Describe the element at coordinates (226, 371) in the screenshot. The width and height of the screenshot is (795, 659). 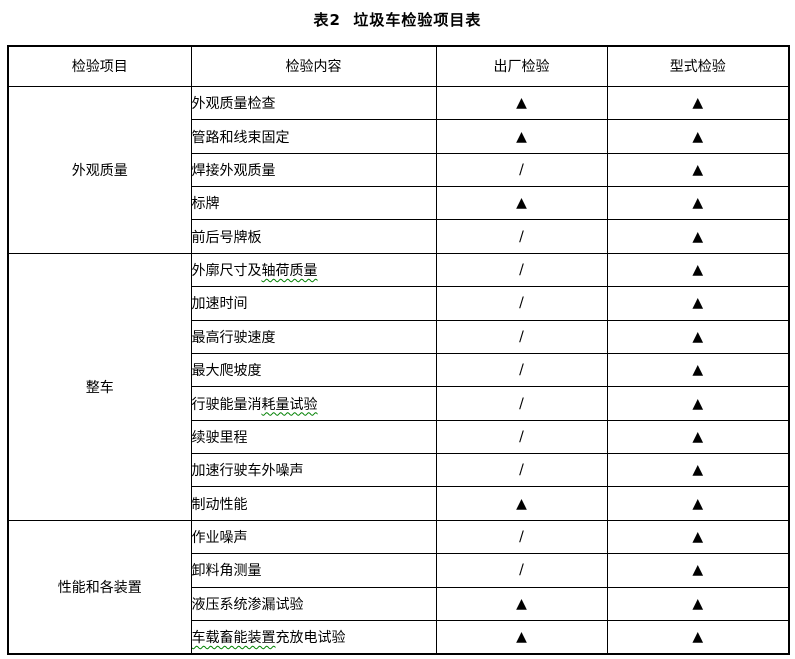
I see `content-text: 最大爬坡度` at that location.